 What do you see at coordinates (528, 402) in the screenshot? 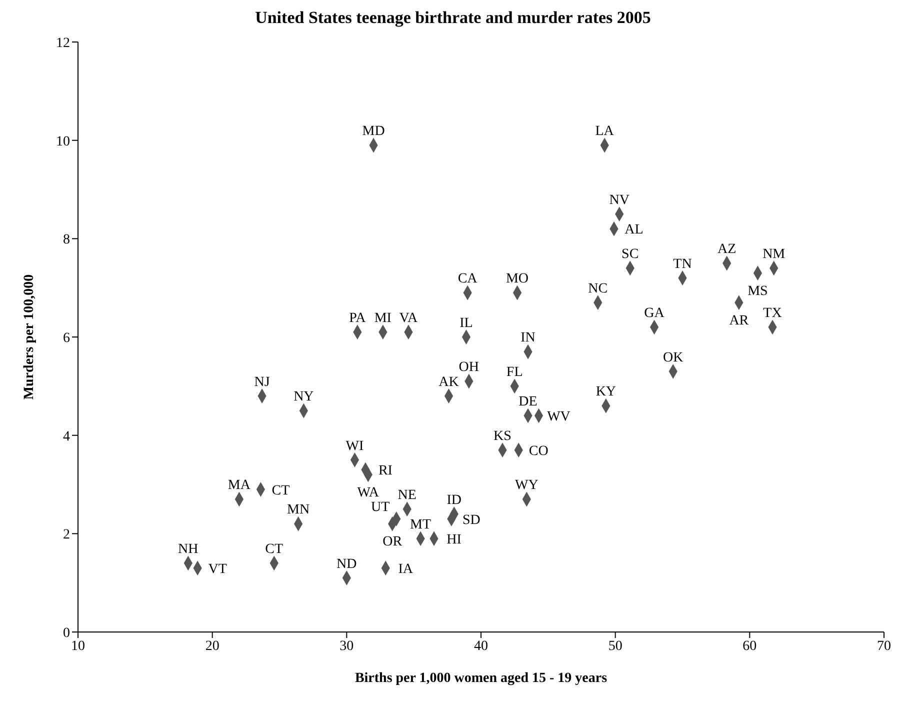
I see `annotation: DE` at bounding box center [528, 402].